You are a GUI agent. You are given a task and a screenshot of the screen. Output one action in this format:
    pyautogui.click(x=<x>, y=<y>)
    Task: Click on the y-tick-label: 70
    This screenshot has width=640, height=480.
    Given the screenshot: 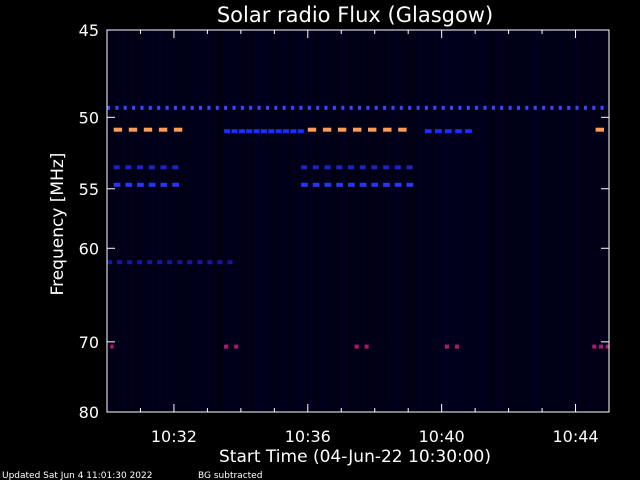 What is the action you would take?
    pyautogui.click(x=89, y=342)
    